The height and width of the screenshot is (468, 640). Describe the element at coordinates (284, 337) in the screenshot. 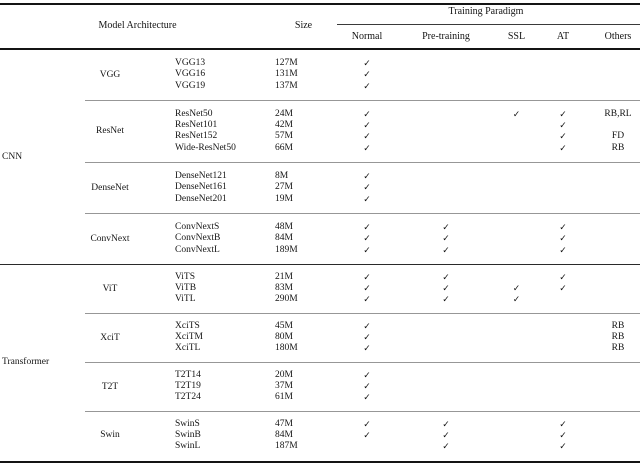

I see `size-cell: 80M` at that location.